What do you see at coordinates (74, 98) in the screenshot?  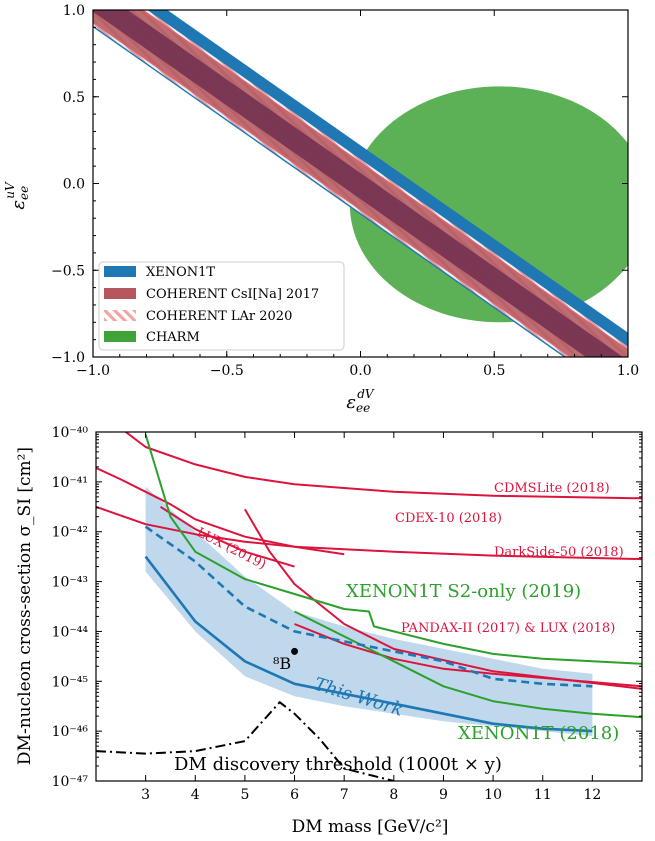 I see `y-tick-label: 0.5` at bounding box center [74, 98].